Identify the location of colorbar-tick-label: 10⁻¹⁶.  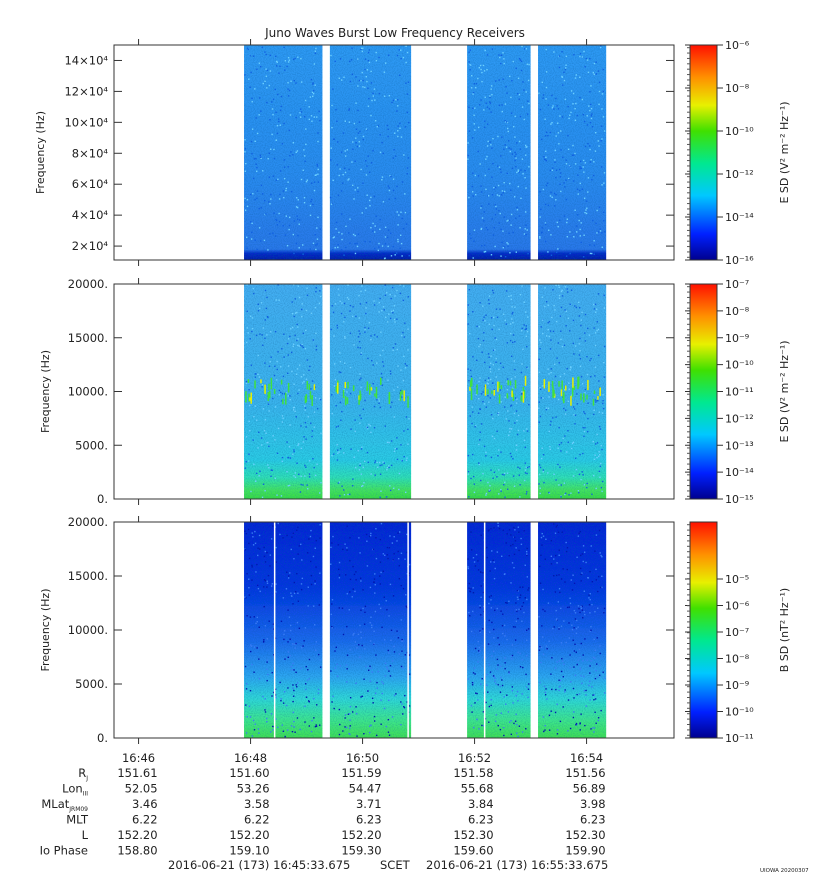
(739, 260).